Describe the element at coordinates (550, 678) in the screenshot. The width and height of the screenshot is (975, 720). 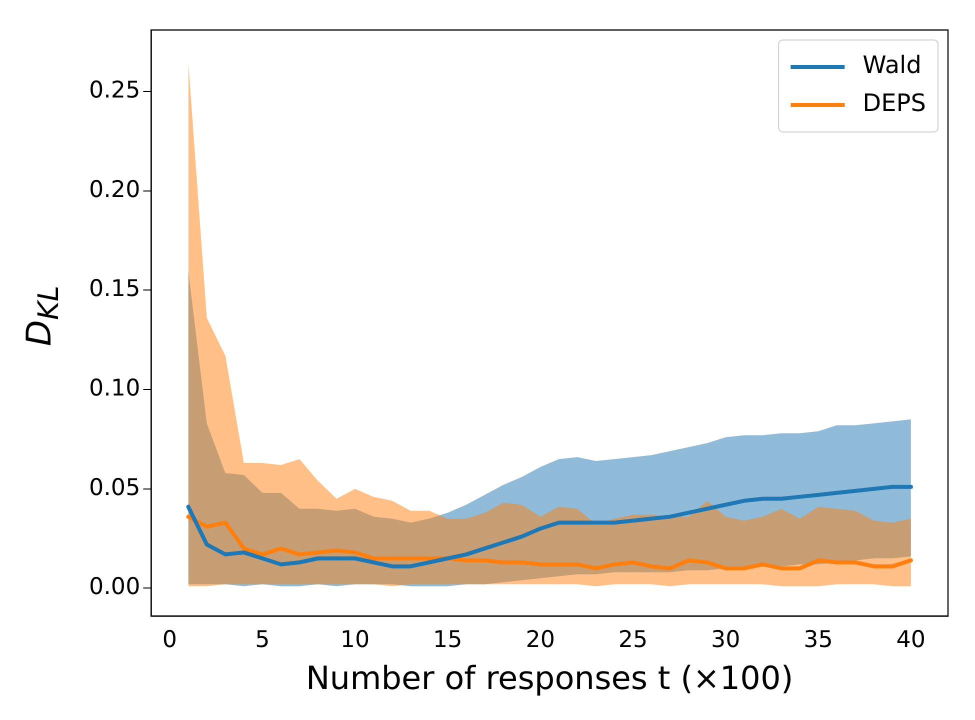
I see `x-axis-title: Number of responses t (×100)` at that location.